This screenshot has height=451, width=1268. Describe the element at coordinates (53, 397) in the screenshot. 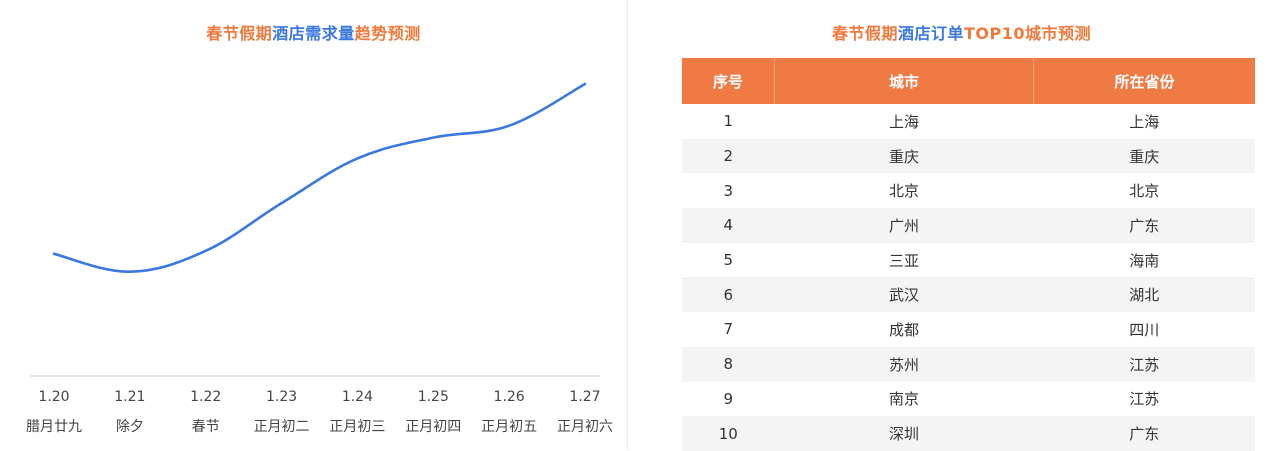

I see `x-tick-label: 1.20` at that location.